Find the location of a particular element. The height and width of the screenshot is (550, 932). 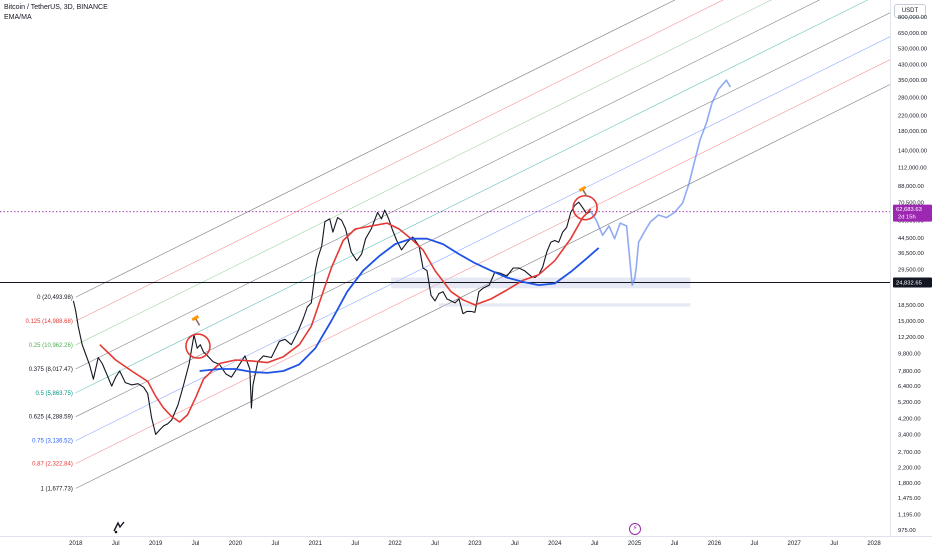

fib-label-0.125: 0.125 (14,988.68) is located at coordinates (48, 322).